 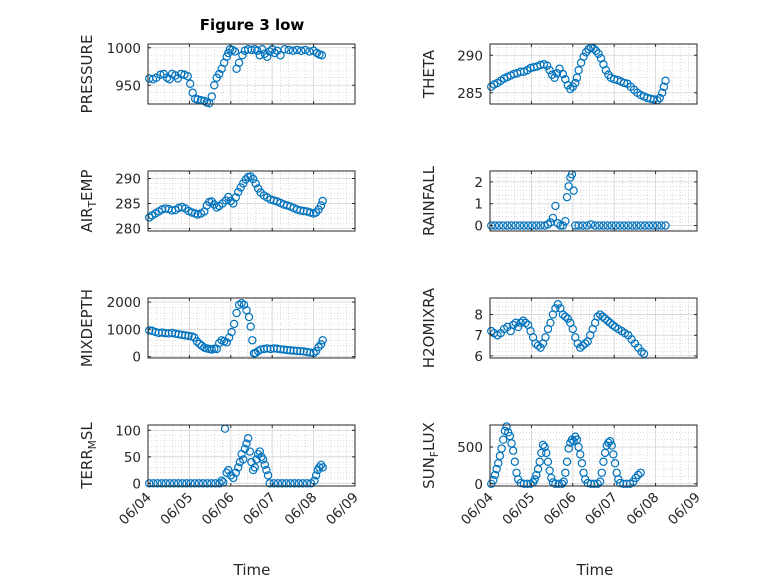 What do you see at coordinates (430, 455) in the screenshot?
I see `y-axis-label: SUNFLUX` at bounding box center [430, 455].